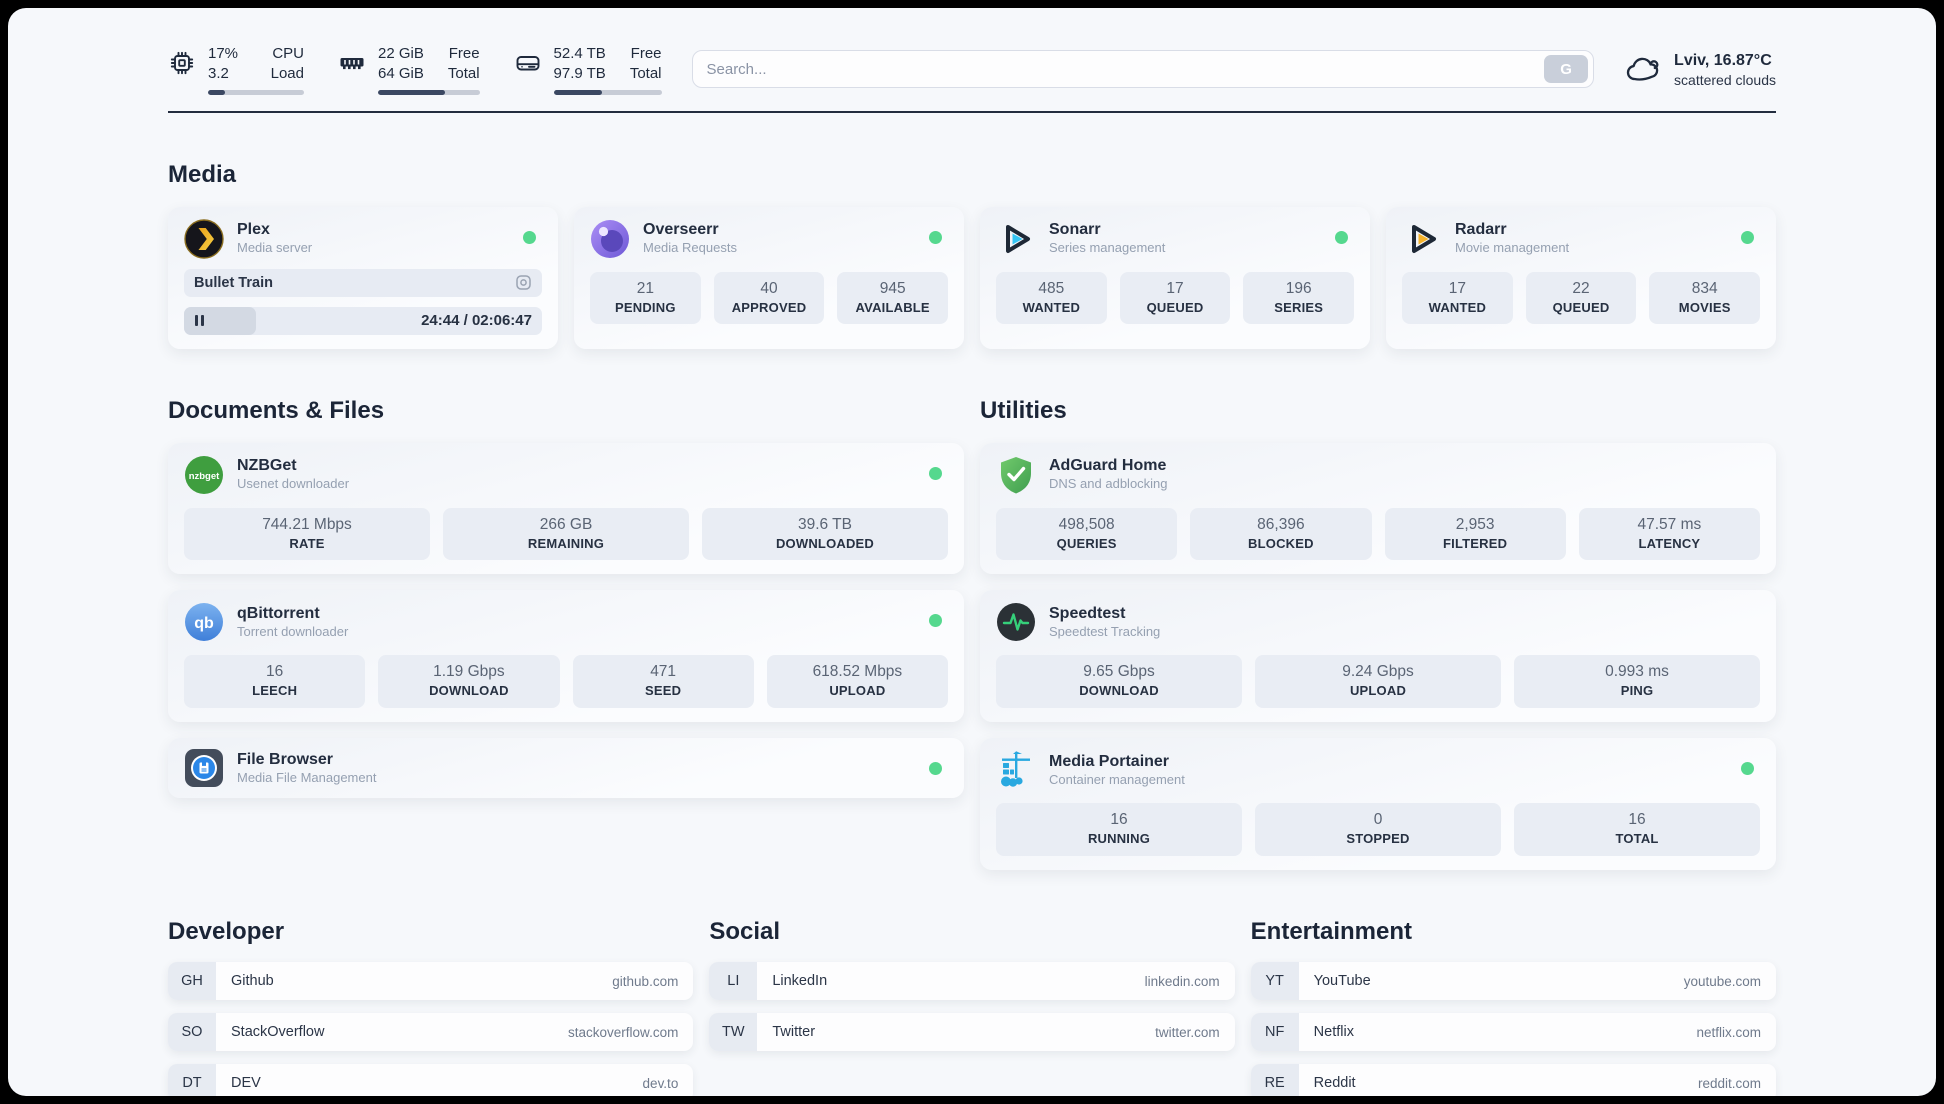  I want to click on cloud-icon, so click(1643, 69).